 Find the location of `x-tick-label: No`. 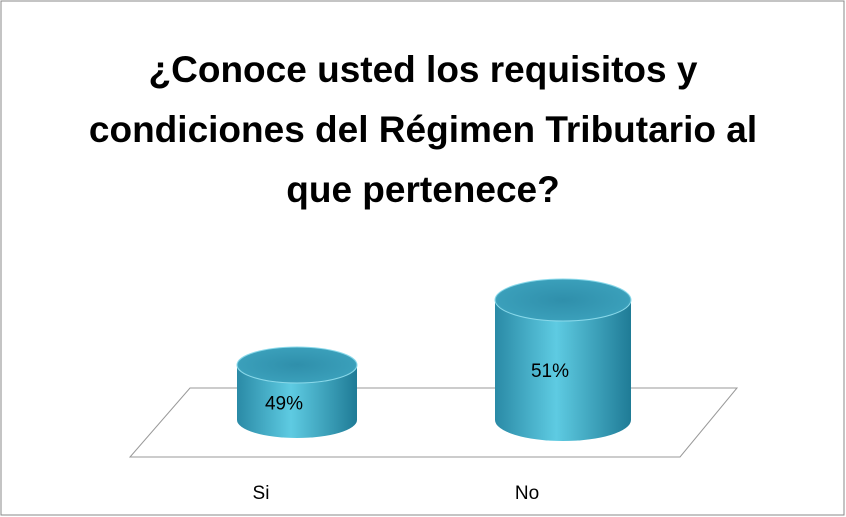

x-tick-label: No is located at coordinates (527, 493).